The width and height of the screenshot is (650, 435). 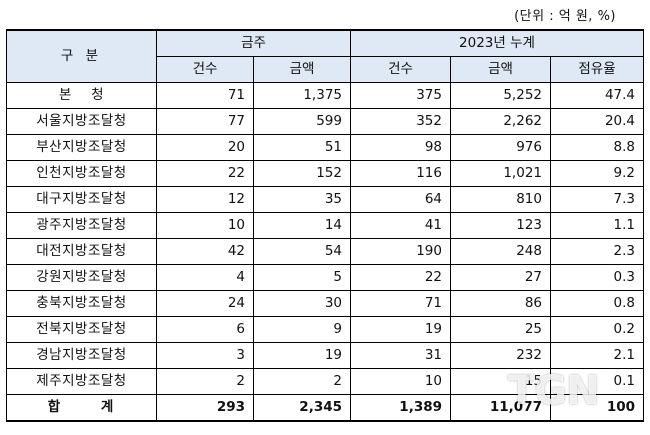 I want to click on table-row: 부산지방조달청 20 51 98 976 8.8, so click(x=325, y=147).